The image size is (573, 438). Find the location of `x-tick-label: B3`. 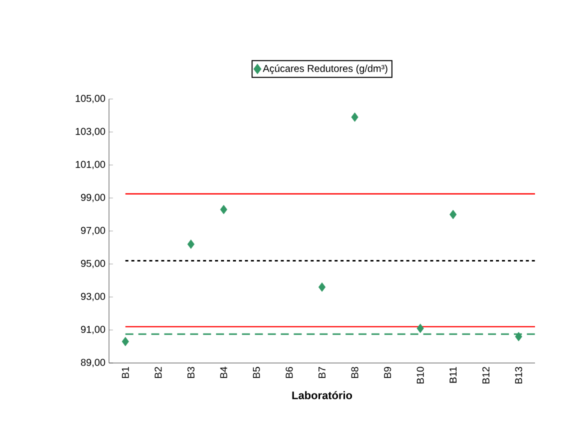

x-tick-label: B3 is located at coordinates (190, 372).